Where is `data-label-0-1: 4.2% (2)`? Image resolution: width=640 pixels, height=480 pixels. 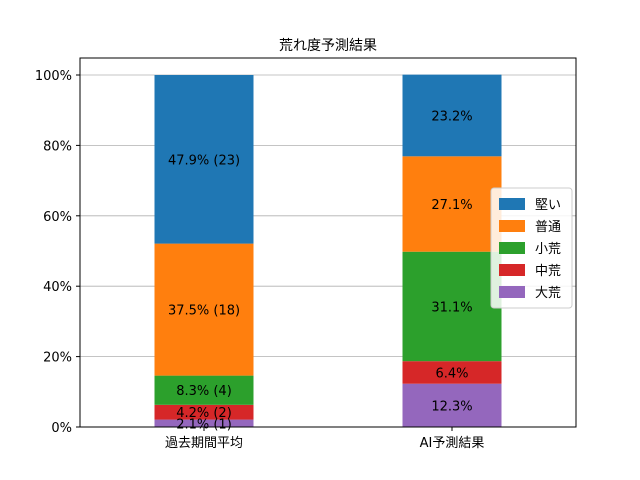 data-label-0-1: 4.2% (2) is located at coordinates (204, 413).